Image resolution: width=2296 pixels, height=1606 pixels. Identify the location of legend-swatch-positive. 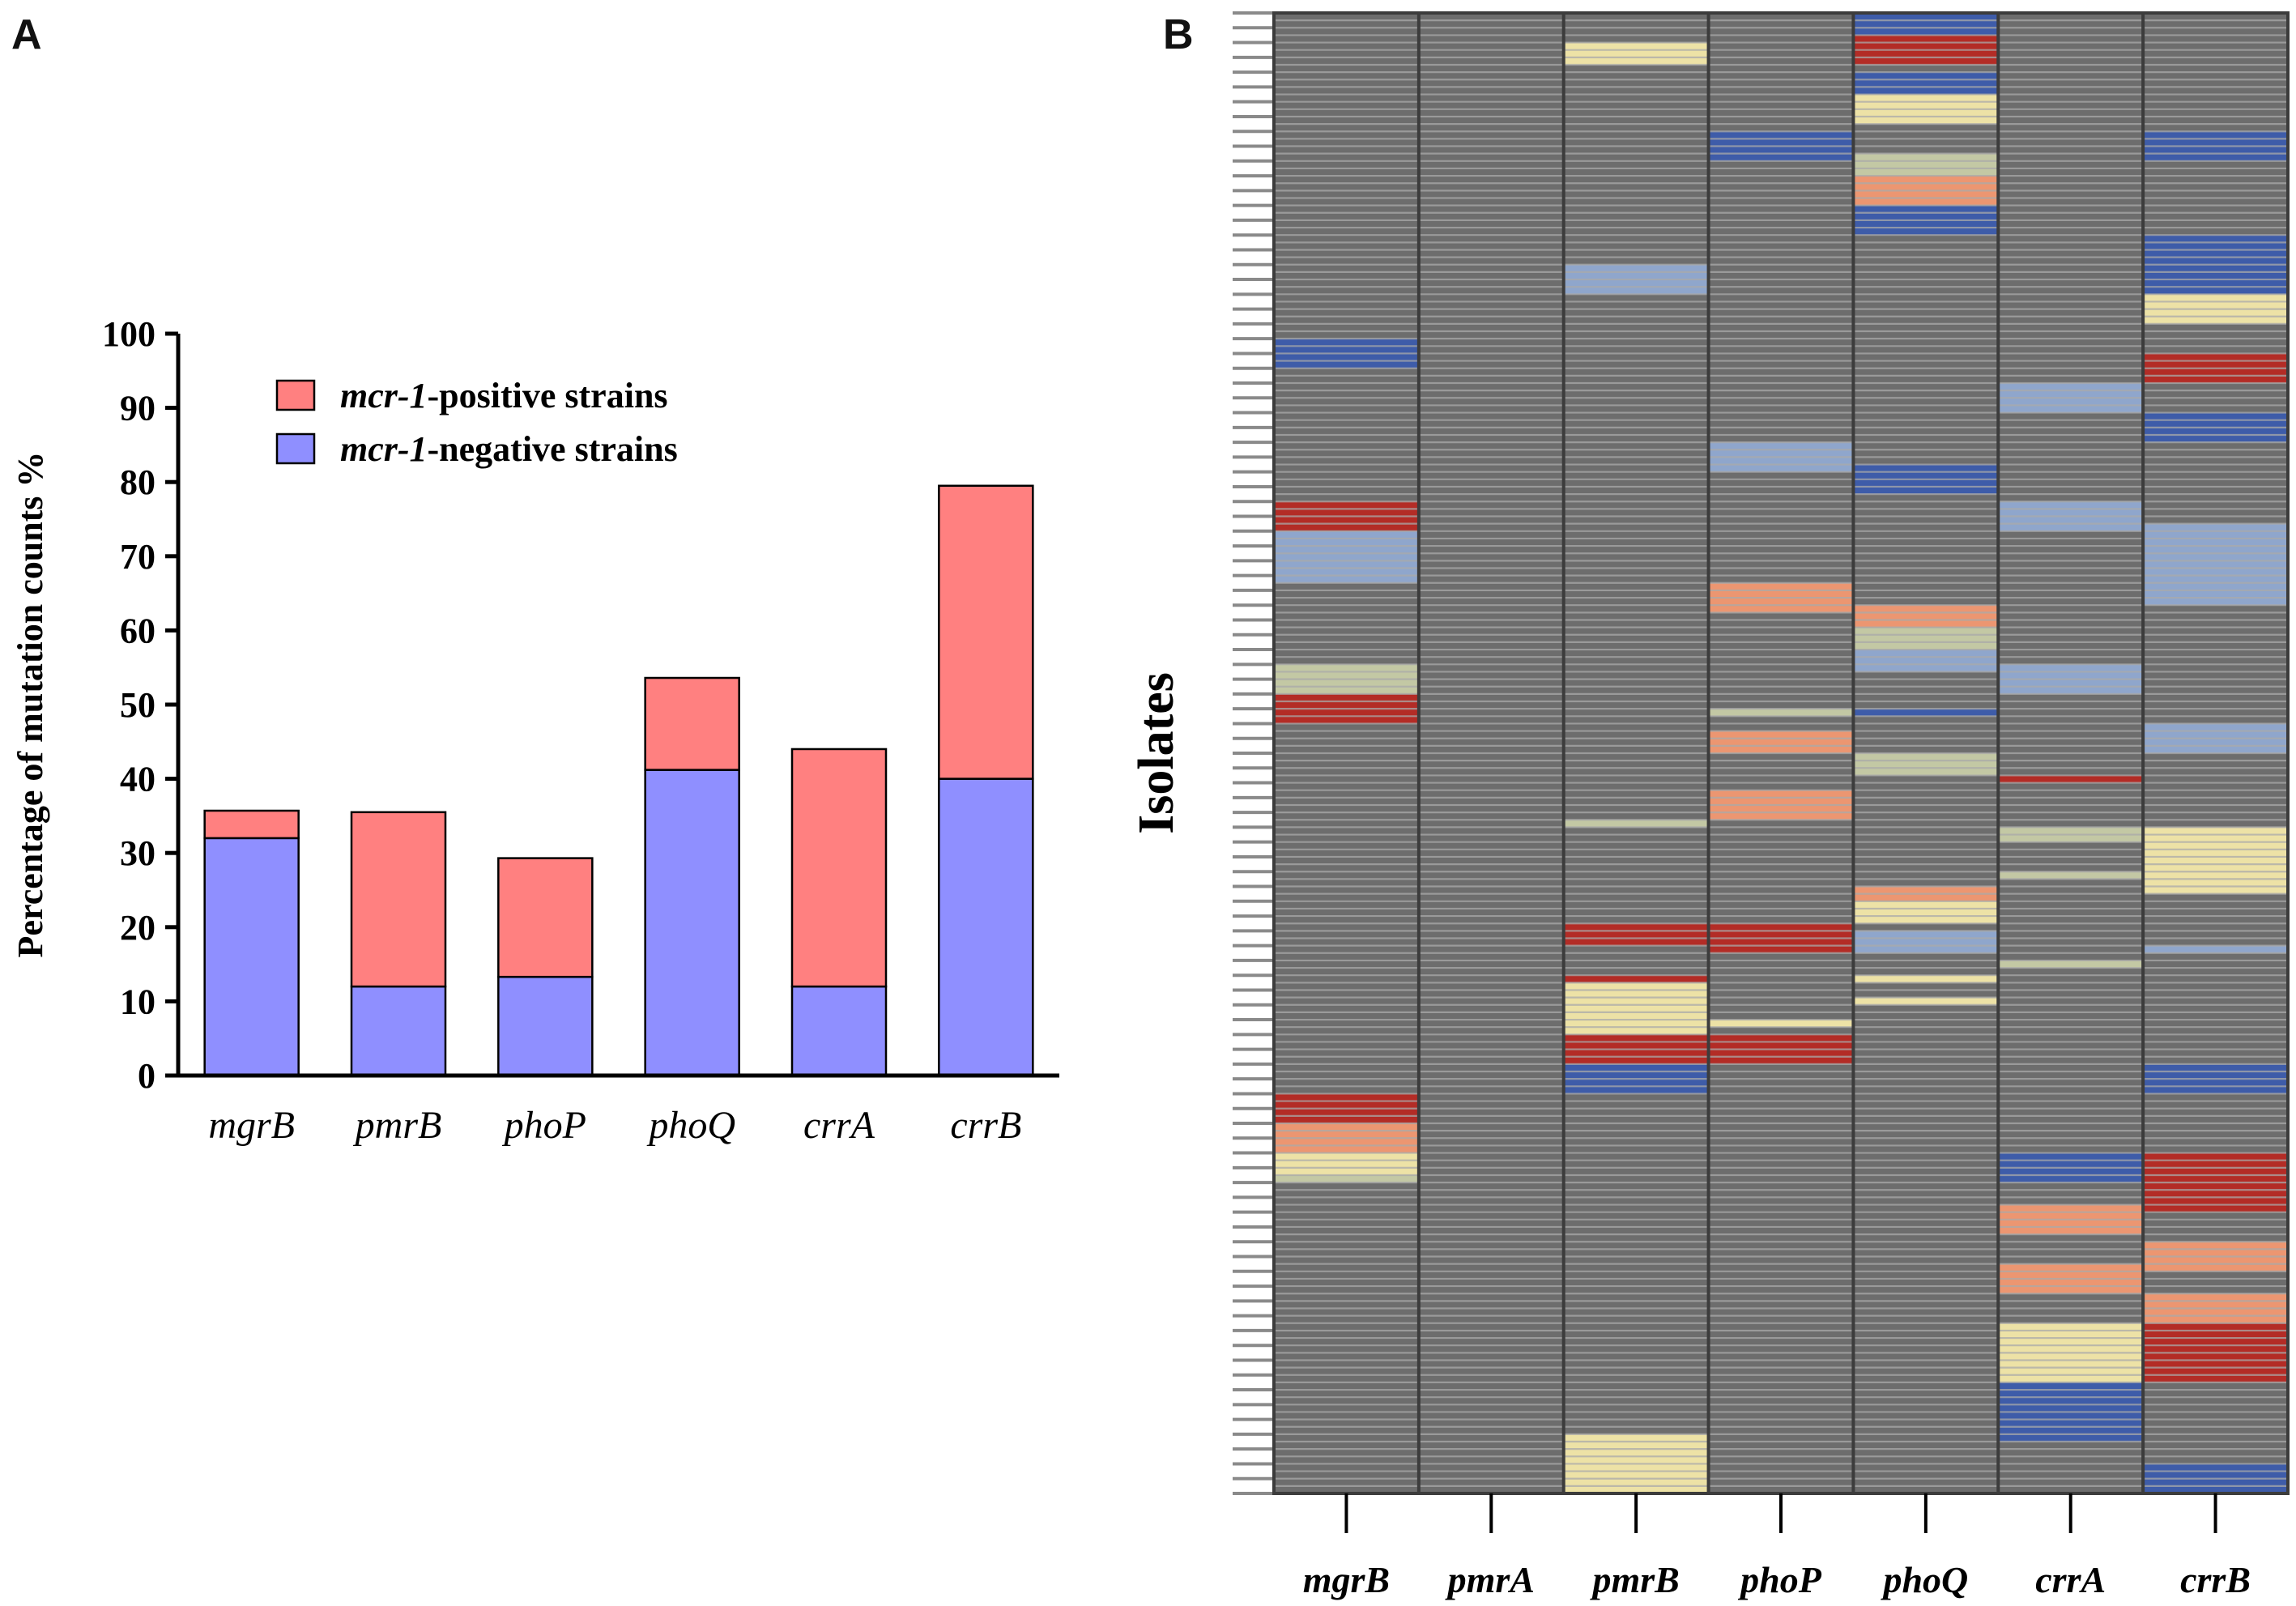
(295, 395).